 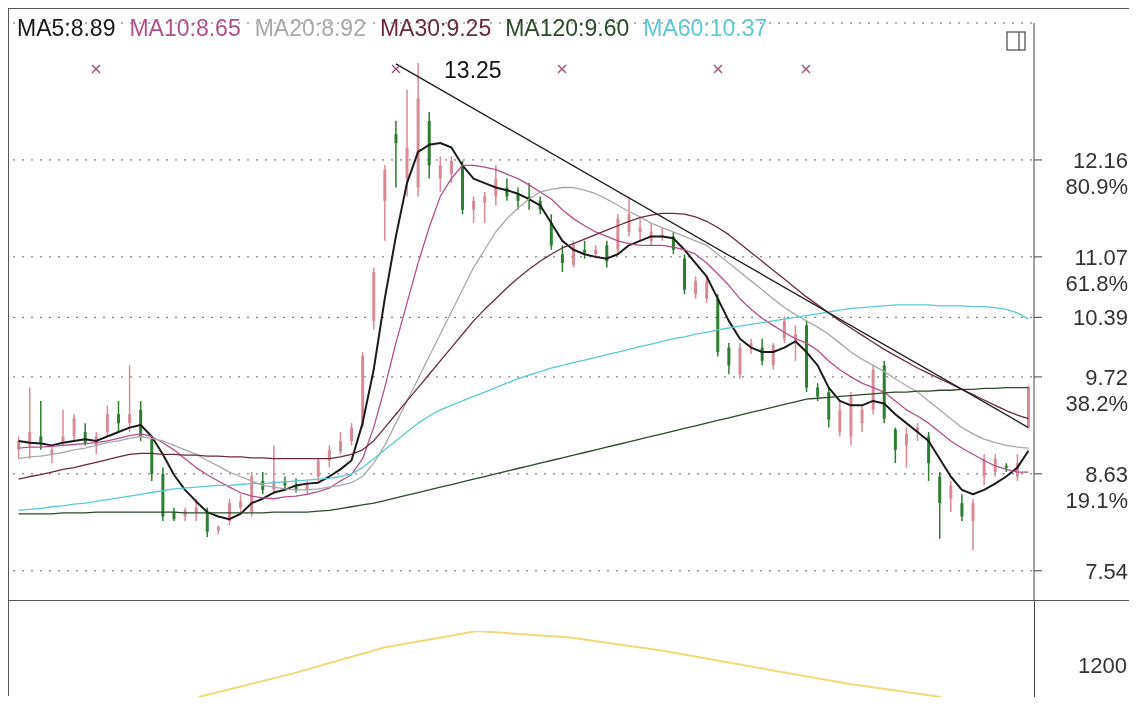 What do you see at coordinates (1102, 666) in the screenshot?
I see `annotation: 1200` at bounding box center [1102, 666].